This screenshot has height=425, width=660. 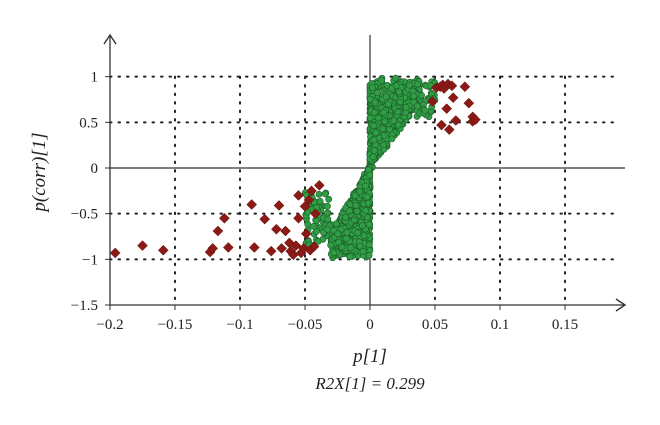 What do you see at coordinates (369, 356) in the screenshot?
I see `x-axis-title: p[1]` at bounding box center [369, 356].